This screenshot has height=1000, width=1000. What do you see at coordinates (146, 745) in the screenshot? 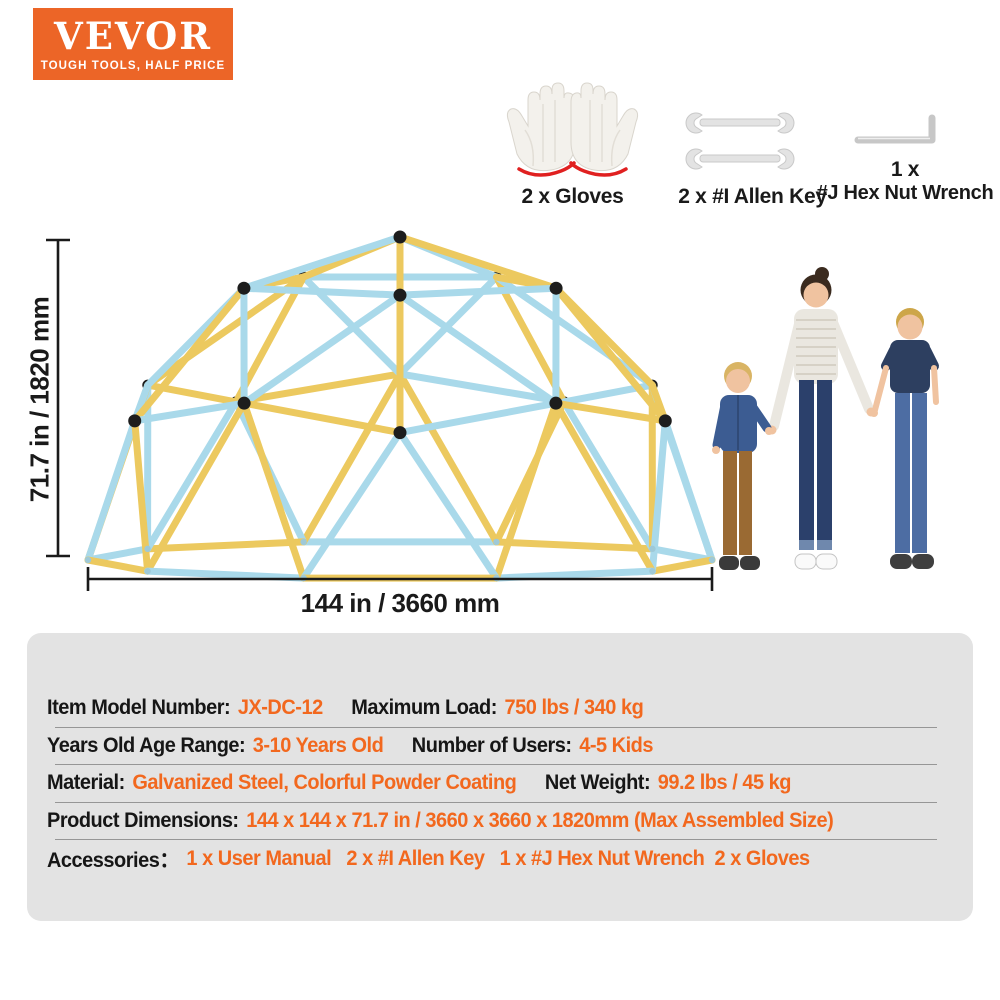
I see `spec-label: Years Old Age Range:` at bounding box center [146, 745].